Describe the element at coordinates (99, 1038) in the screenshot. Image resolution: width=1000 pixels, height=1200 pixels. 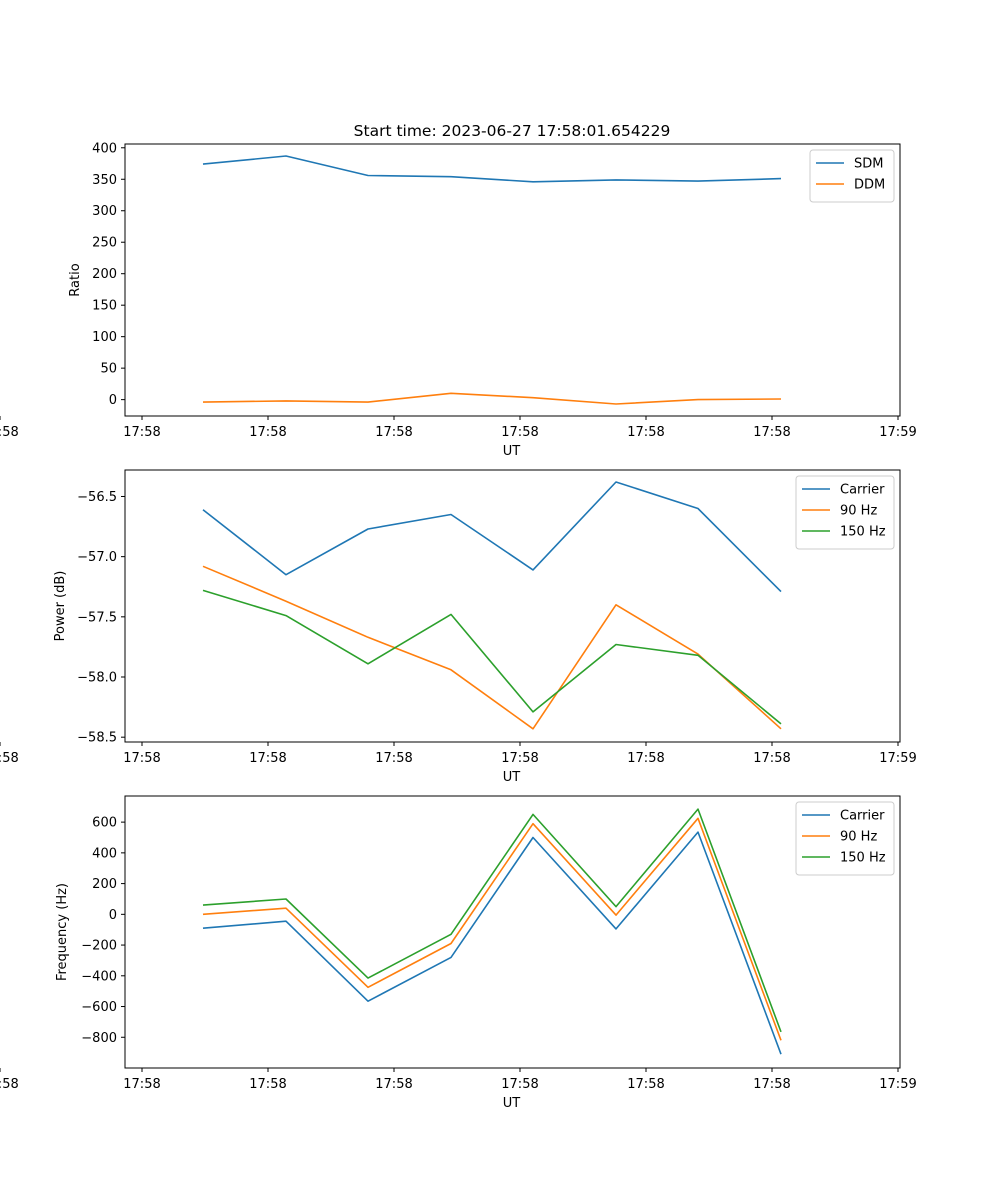
I see `y-tick-label: −800` at that location.